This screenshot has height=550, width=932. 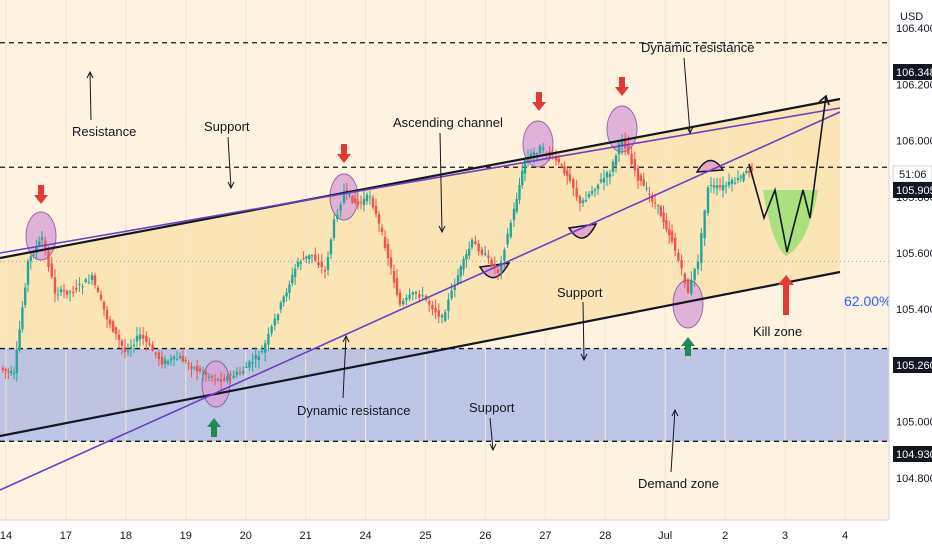 What do you see at coordinates (344, 153) in the screenshot?
I see `red-down-arrow-icon` at bounding box center [344, 153].